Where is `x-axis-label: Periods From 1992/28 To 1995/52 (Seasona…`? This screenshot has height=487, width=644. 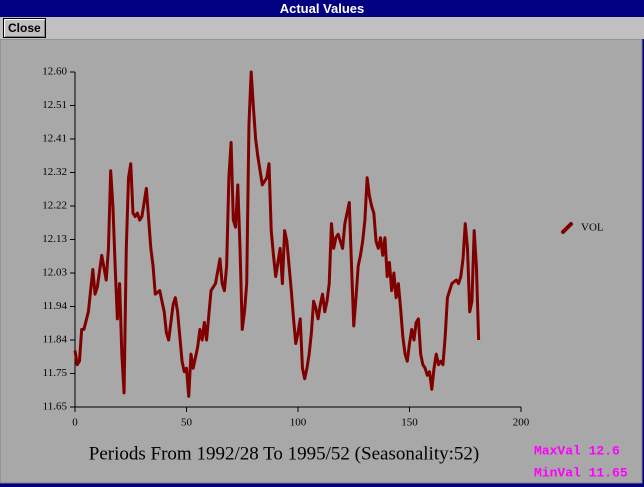
x-axis-label: Periods From 1992/28 To 1995/52 (Seasona… is located at coordinates (284, 453).